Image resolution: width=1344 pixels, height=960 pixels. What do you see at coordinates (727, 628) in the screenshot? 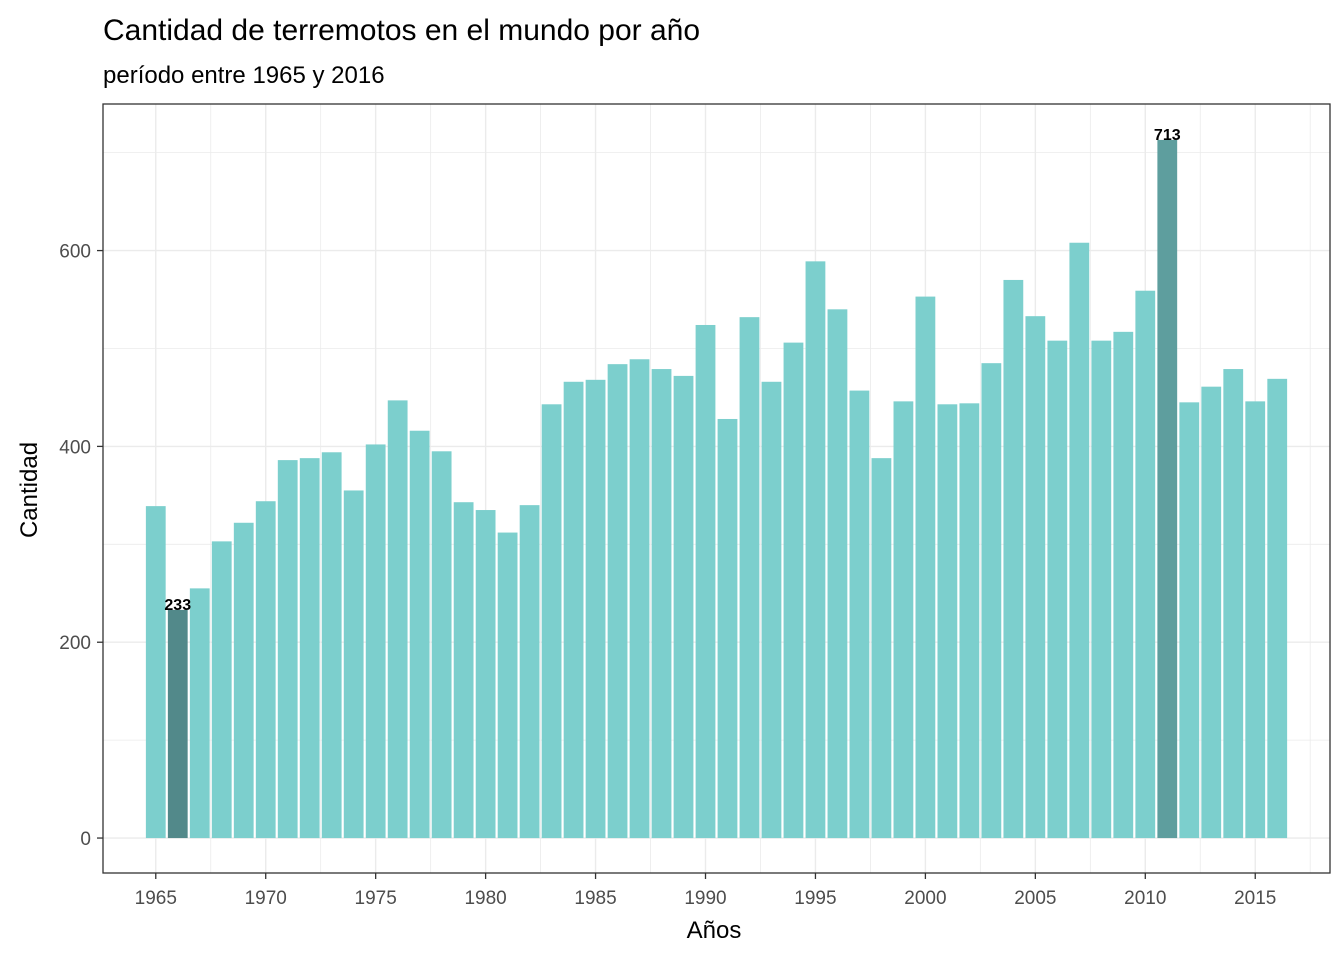
I see `bar-1991` at bounding box center [727, 628].